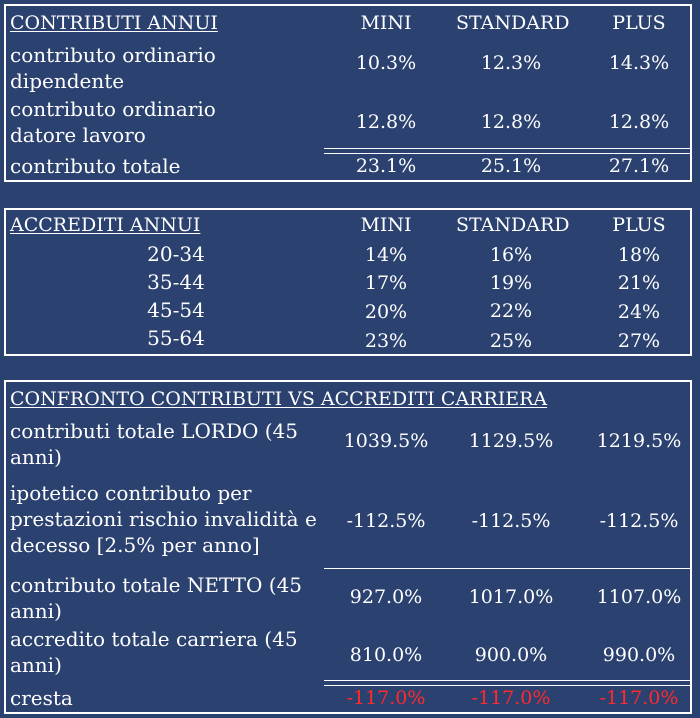 The image size is (700, 718). What do you see at coordinates (386, 655) in the screenshot?
I see `cell: 810.0%` at bounding box center [386, 655].